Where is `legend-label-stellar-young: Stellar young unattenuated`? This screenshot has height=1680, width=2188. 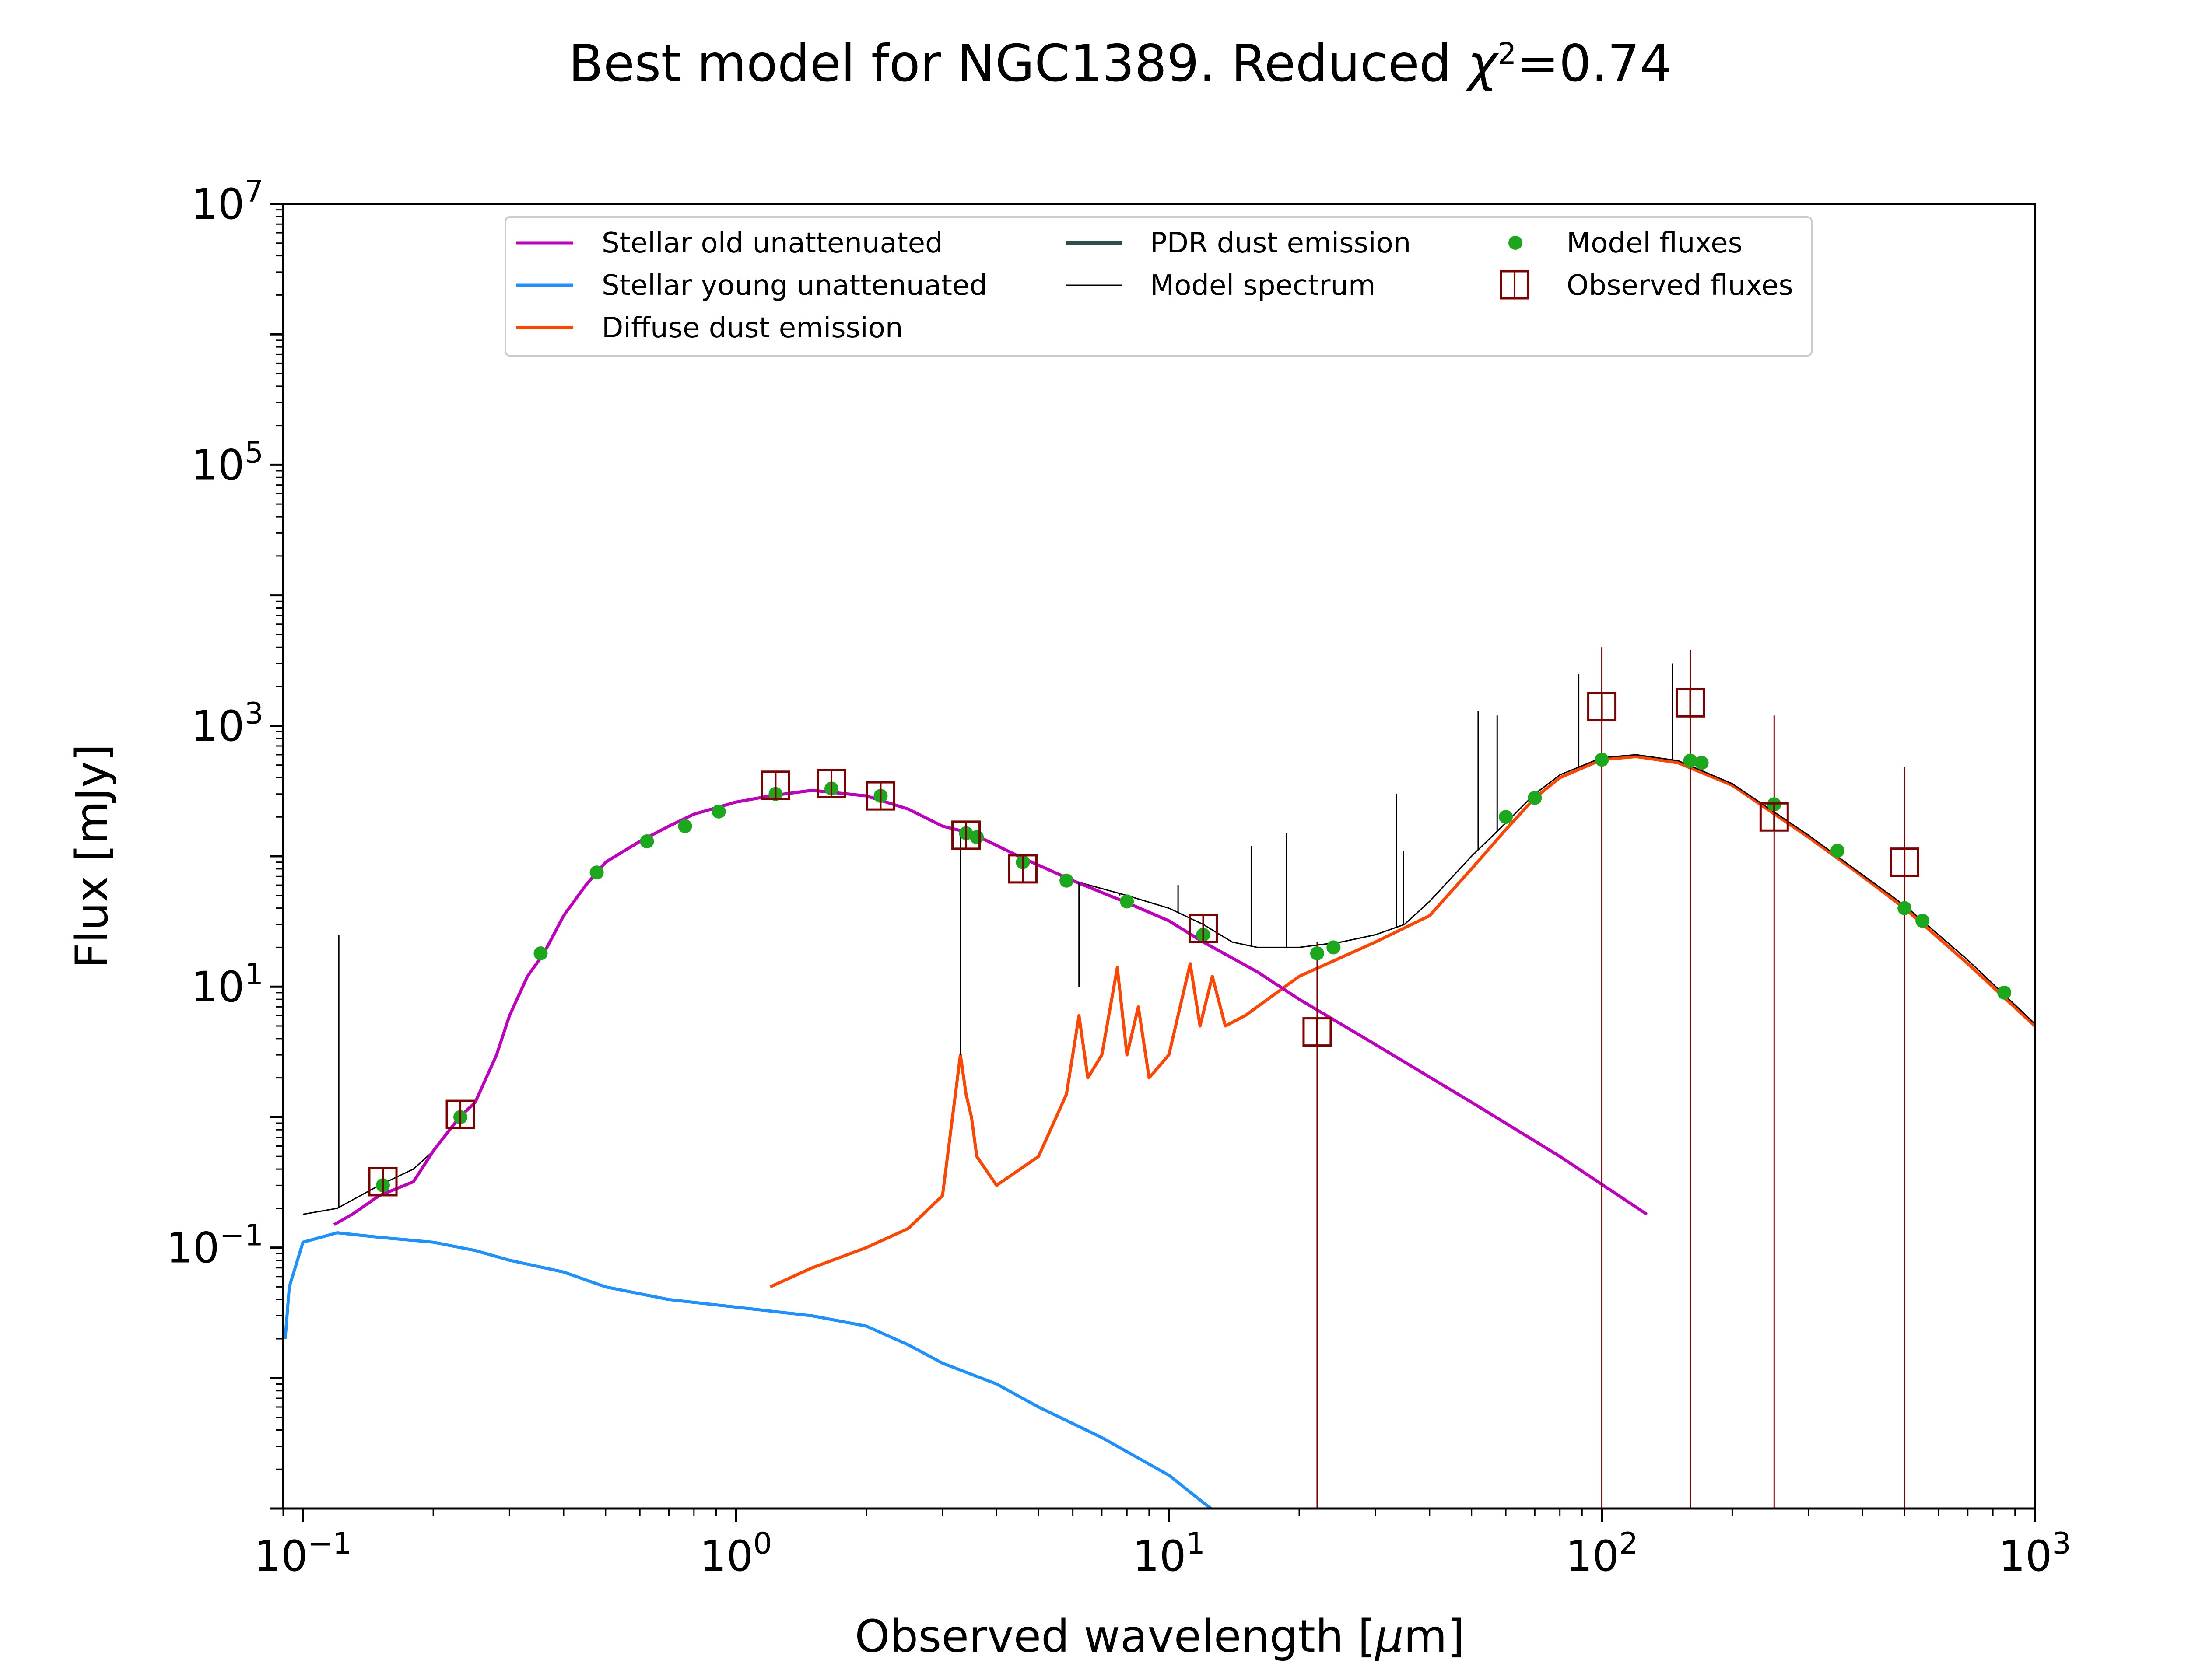 legend-label-stellar-young: Stellar young unattenuated is located at coordinates (794, 286).